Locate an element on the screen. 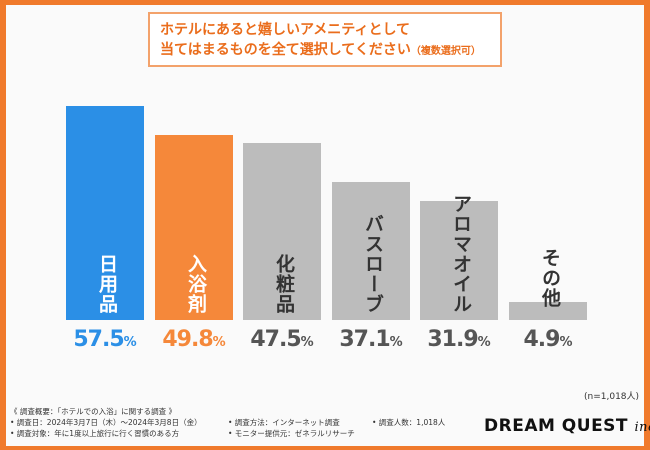 Image resolution: width=650 pixels, height=450 pixels. logo-sub: inc. is located at coordinates (642, 427).